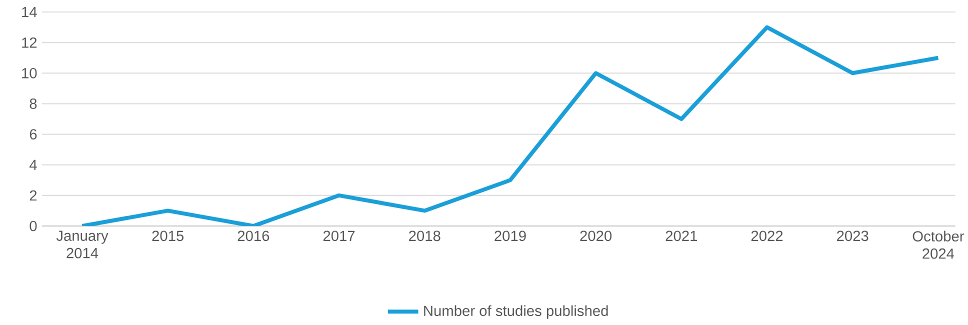 Image resolution: width=968 pixels, height=325 pixels. I want to click on y-tick-label: 14, so click(29, 12).